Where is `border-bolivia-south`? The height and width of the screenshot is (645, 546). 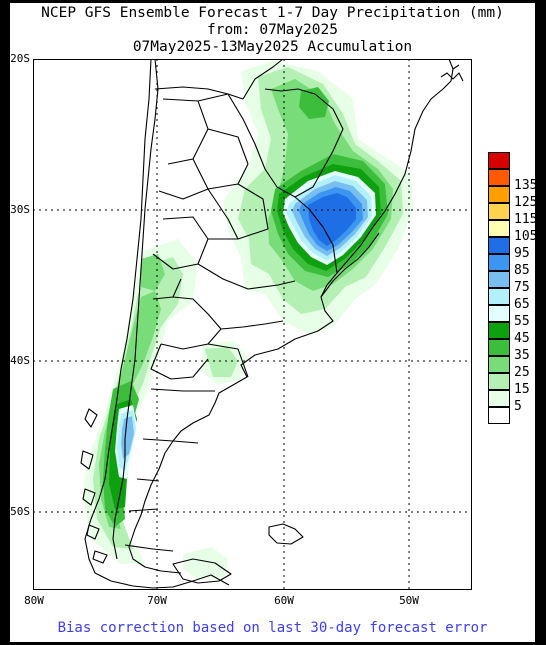 border-bolivia-south is located at coordinates (199, 93).